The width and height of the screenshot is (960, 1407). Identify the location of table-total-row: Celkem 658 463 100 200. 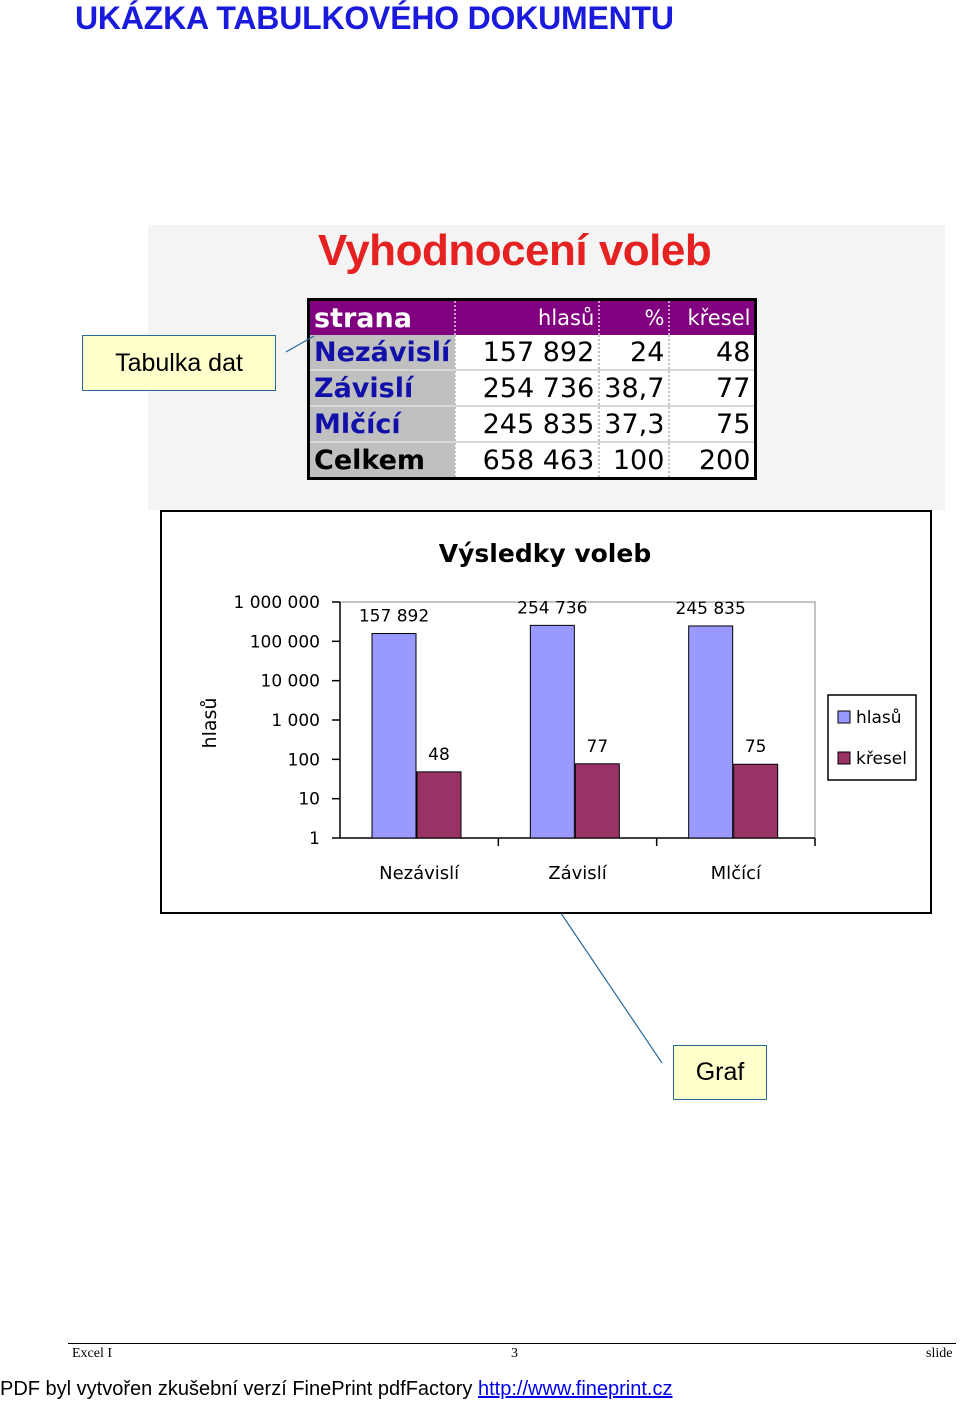
(532, 460).